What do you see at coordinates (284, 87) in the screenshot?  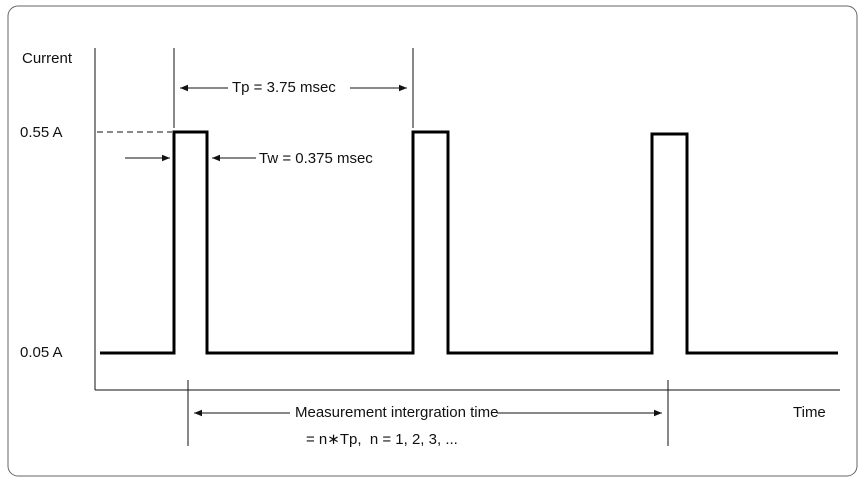 I see `period-label: Tp = 3.75 msec` at bounding box center [284, 87].